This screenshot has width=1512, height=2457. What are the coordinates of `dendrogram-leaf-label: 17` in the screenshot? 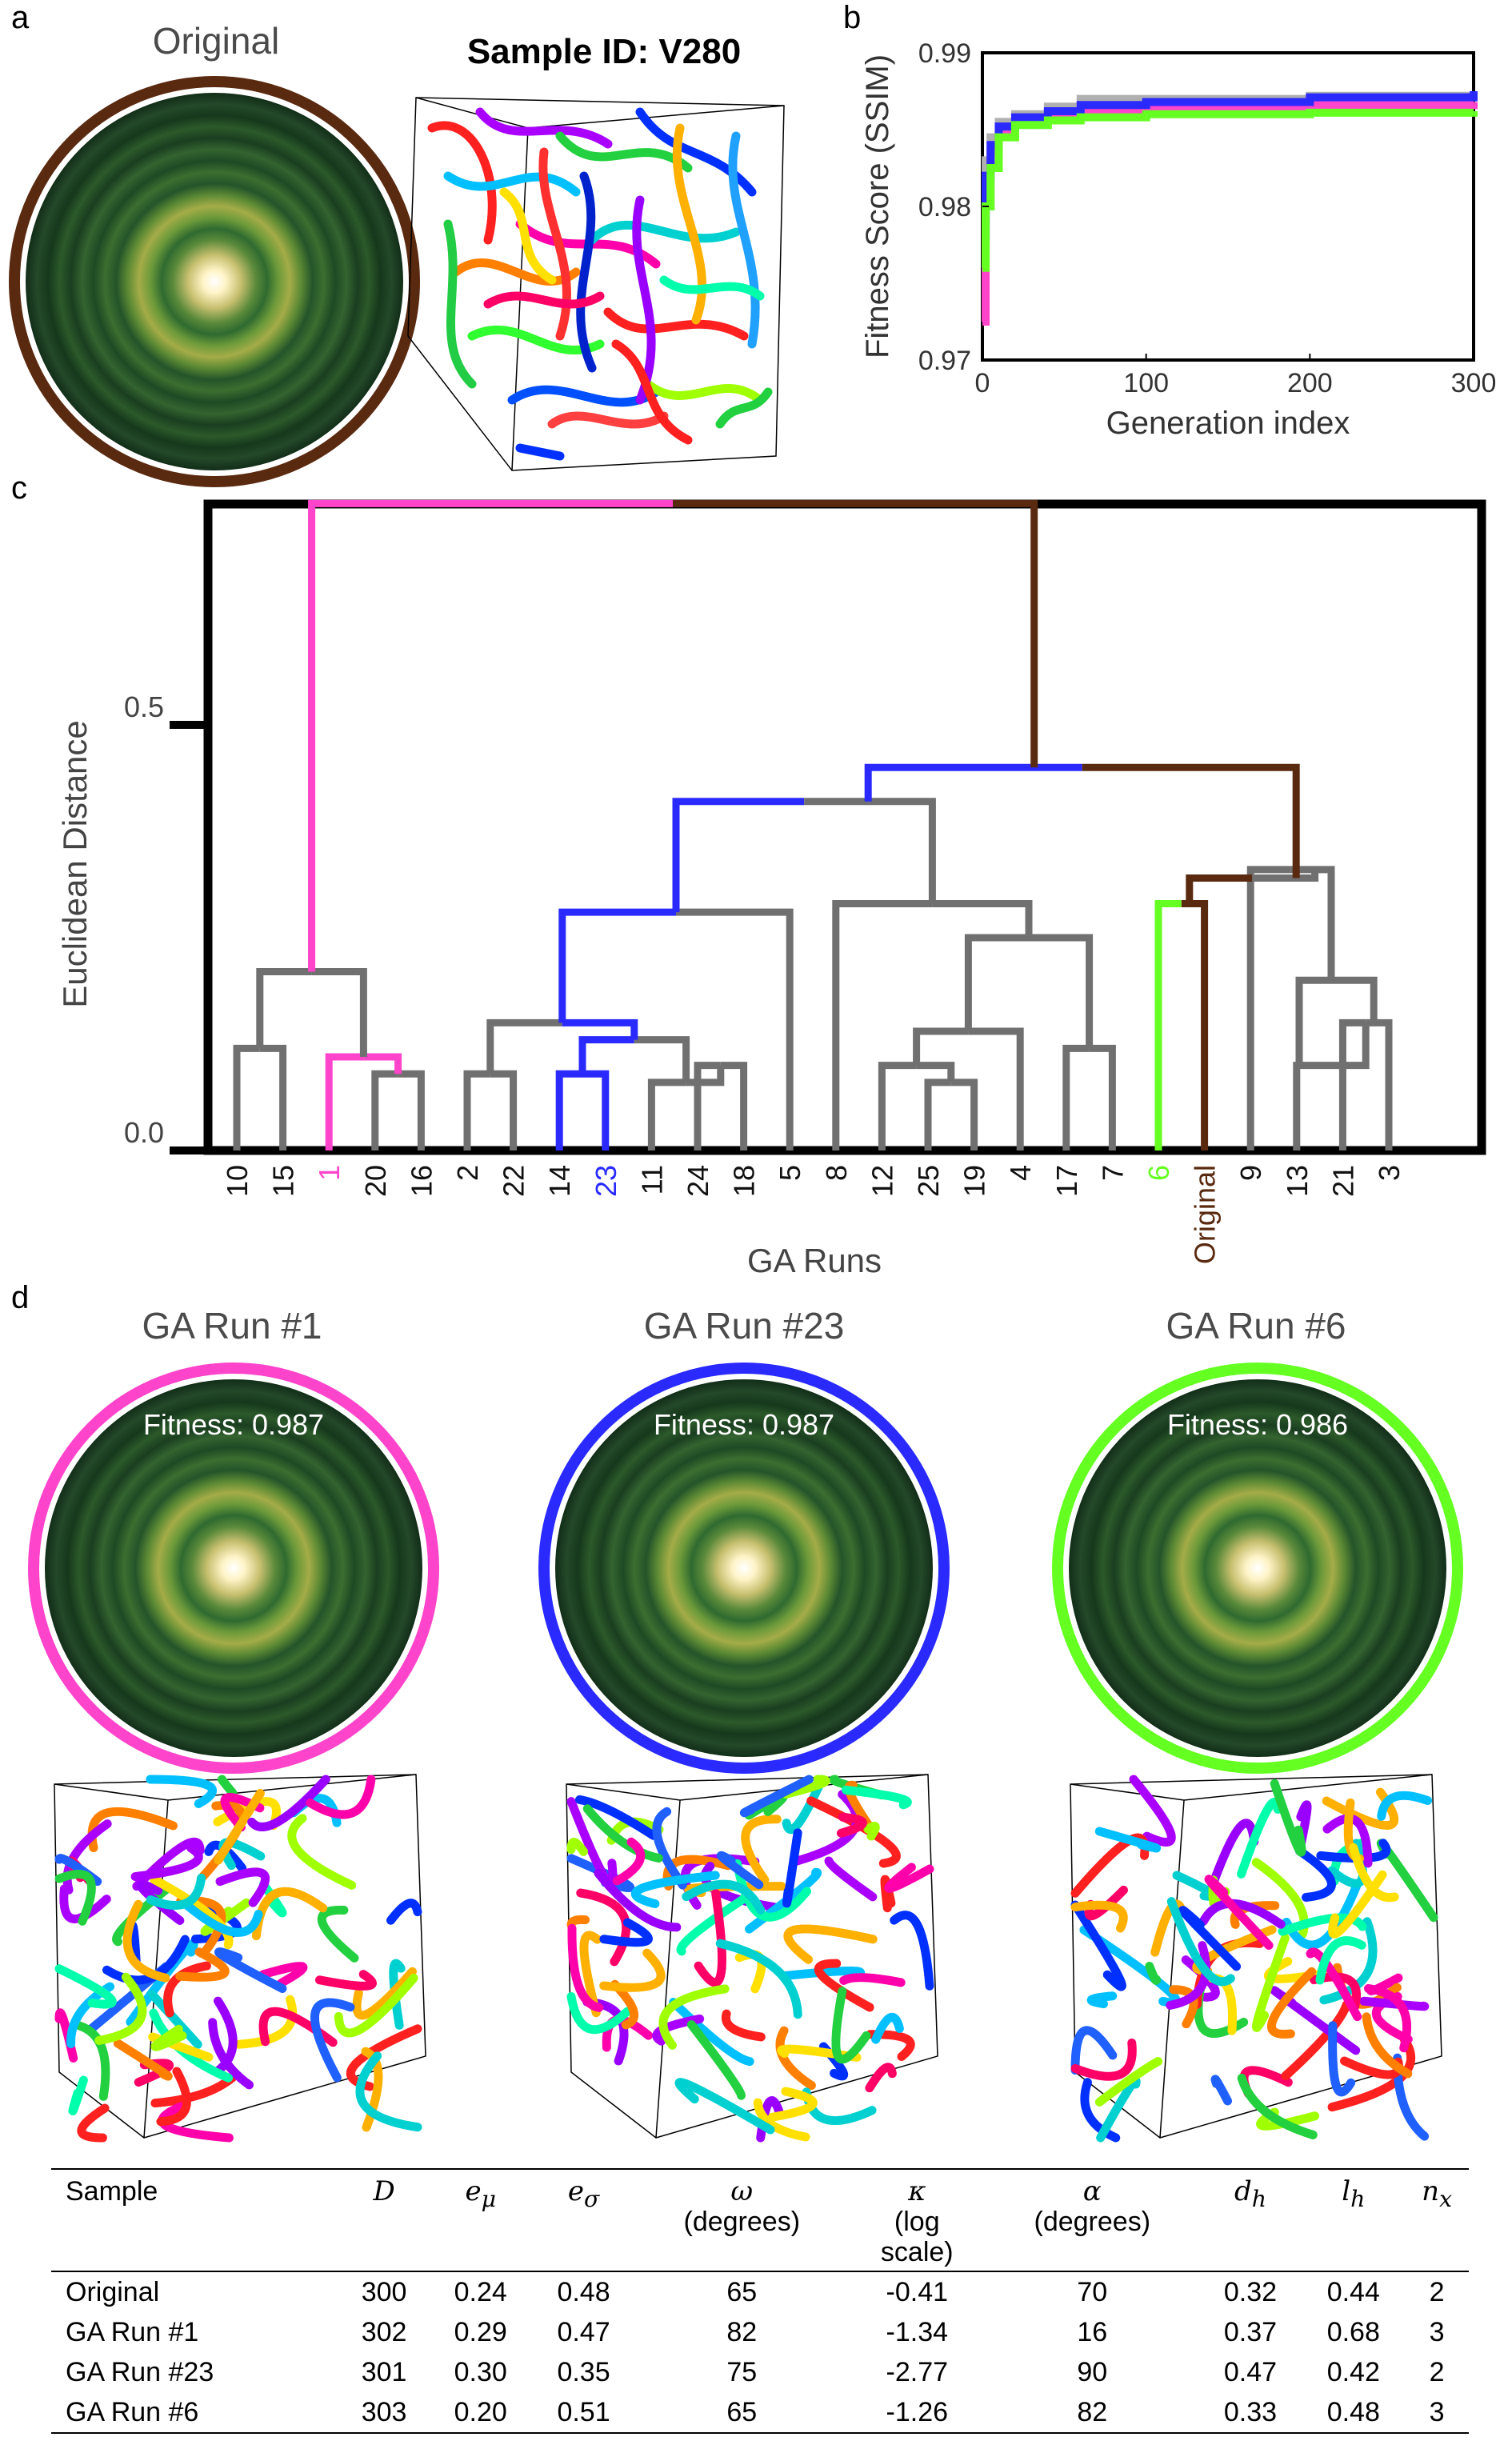 It's located at (1066, 1181).